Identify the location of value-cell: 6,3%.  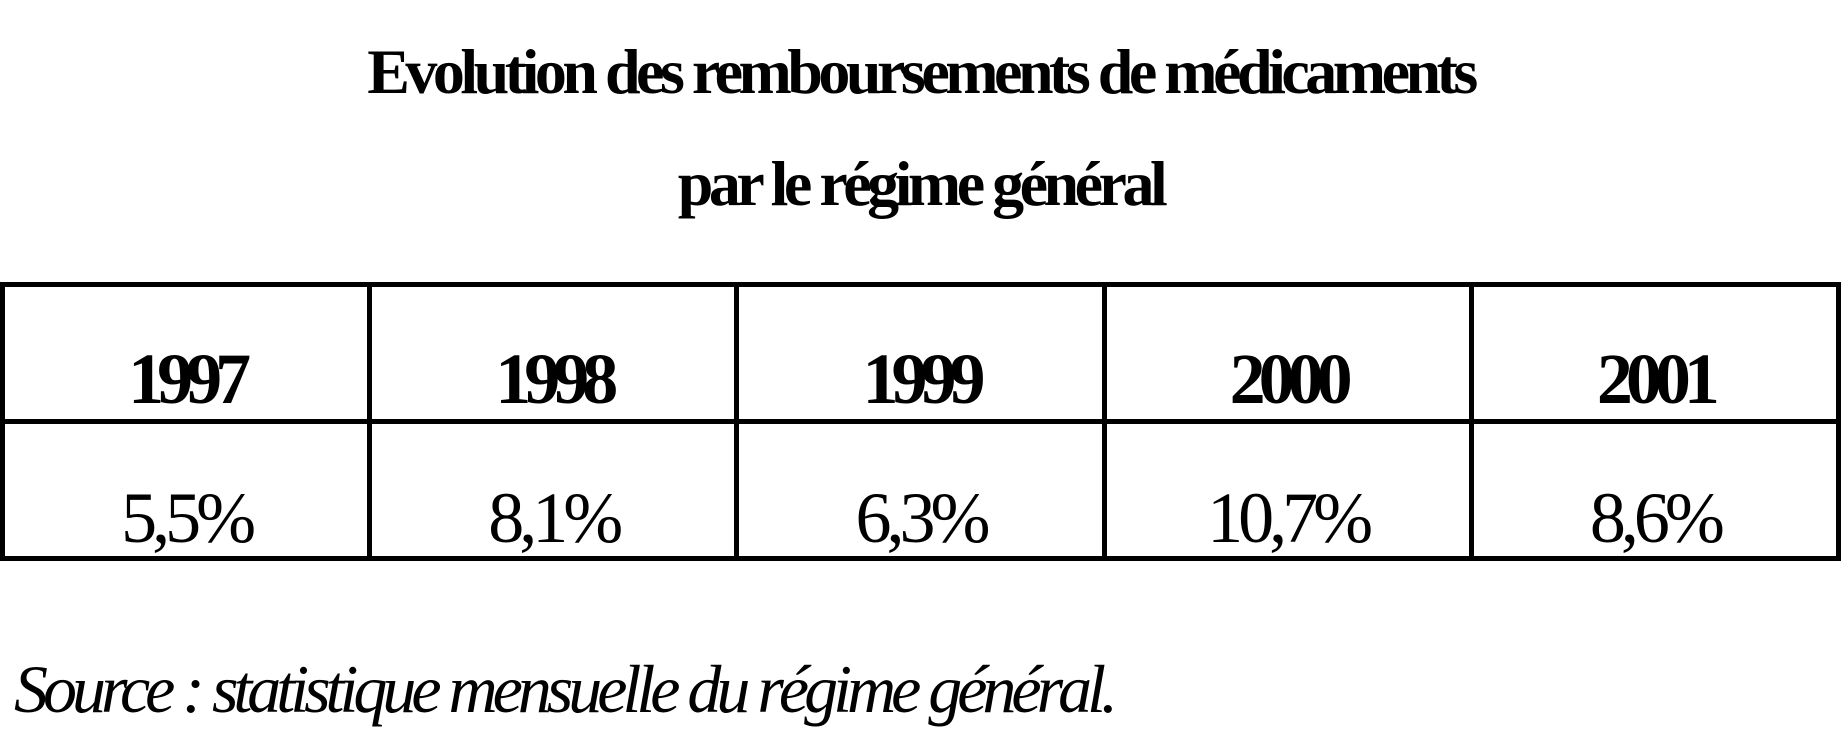
(920, 490).